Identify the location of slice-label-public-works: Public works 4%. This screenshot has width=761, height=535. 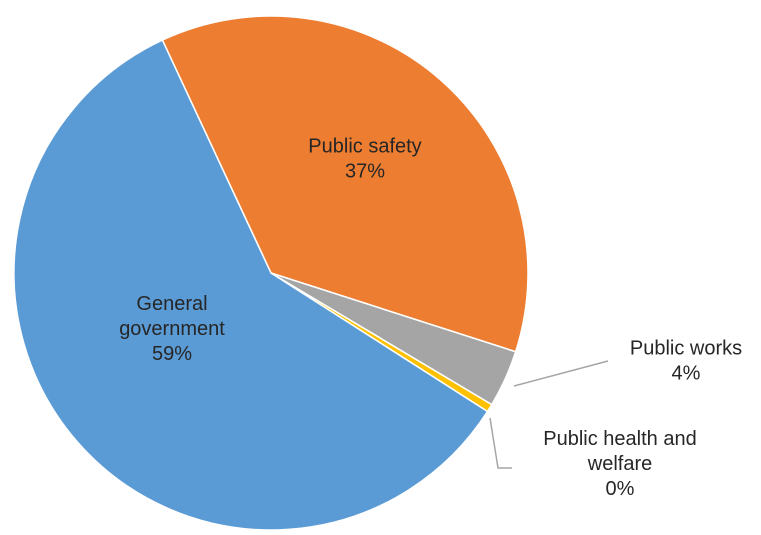
(686, 361).